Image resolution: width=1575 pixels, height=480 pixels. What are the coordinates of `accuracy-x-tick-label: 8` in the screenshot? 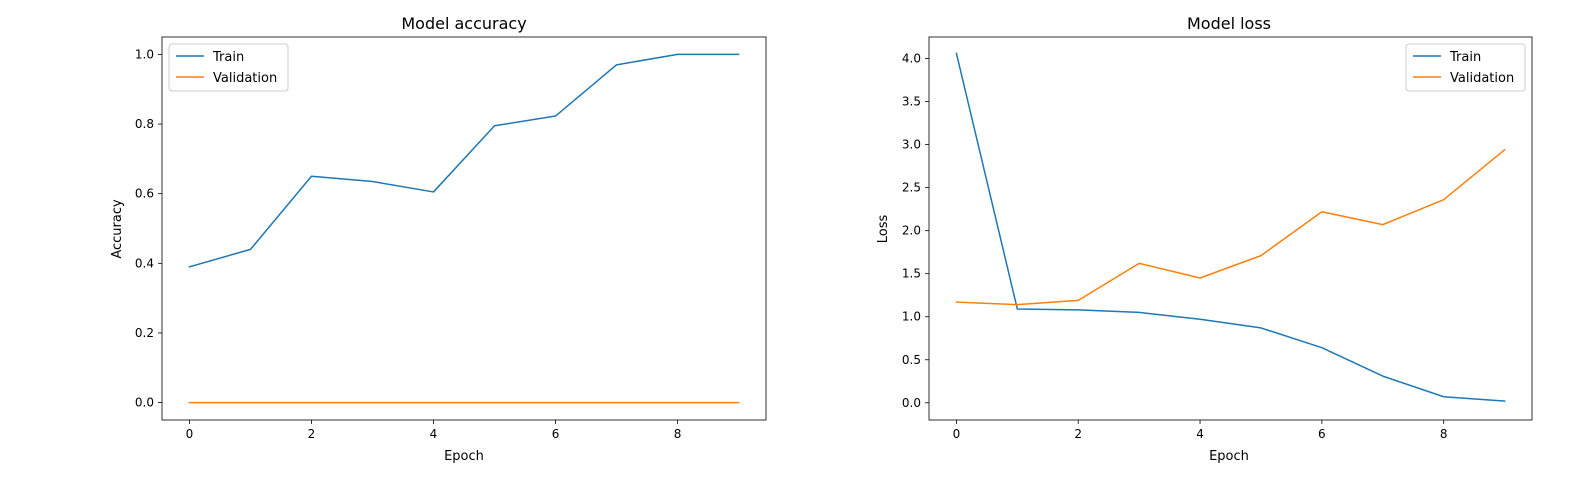 It's located at (678, 434).